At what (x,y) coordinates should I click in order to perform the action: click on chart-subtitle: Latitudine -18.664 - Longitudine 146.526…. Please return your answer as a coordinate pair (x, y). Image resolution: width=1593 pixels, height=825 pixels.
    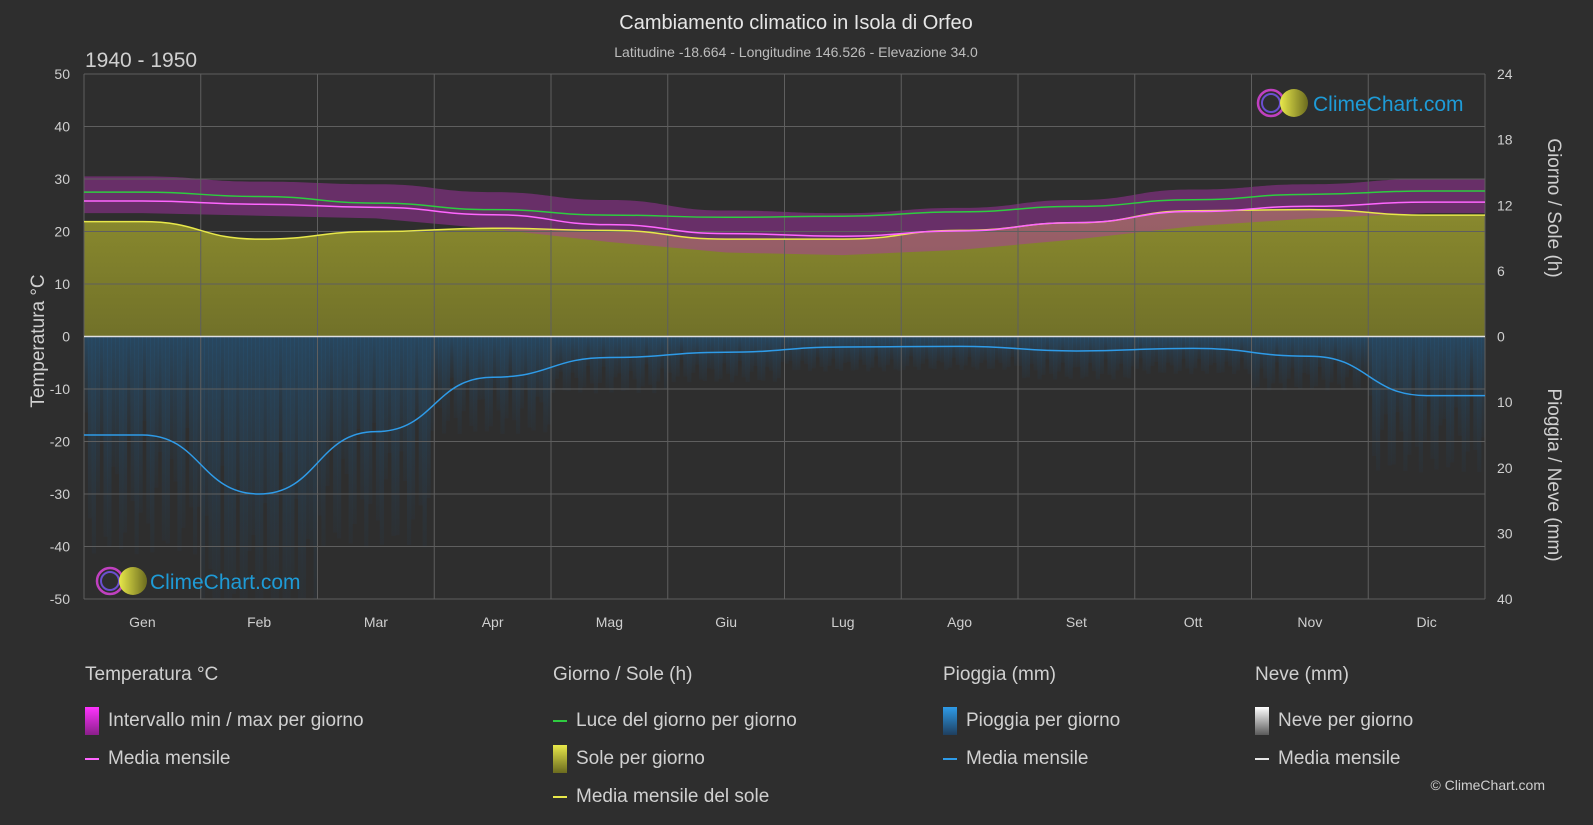
    Looking at the image, I should click on (796, 52).